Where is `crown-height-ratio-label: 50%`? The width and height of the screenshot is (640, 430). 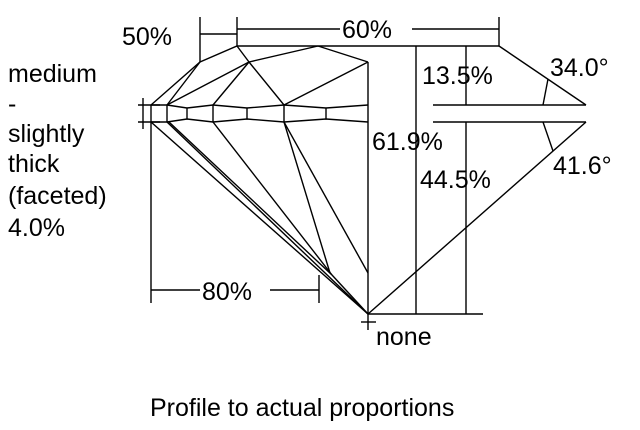
crown-height-ratio-label: 50% is located at coordinates (147, 37).